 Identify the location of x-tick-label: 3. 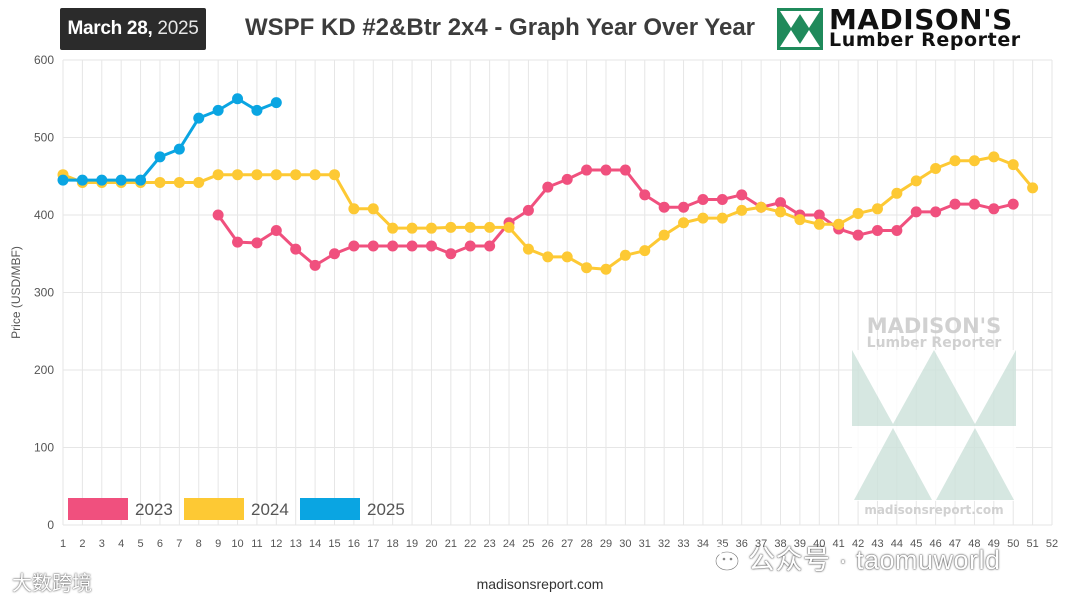
(102, 544).